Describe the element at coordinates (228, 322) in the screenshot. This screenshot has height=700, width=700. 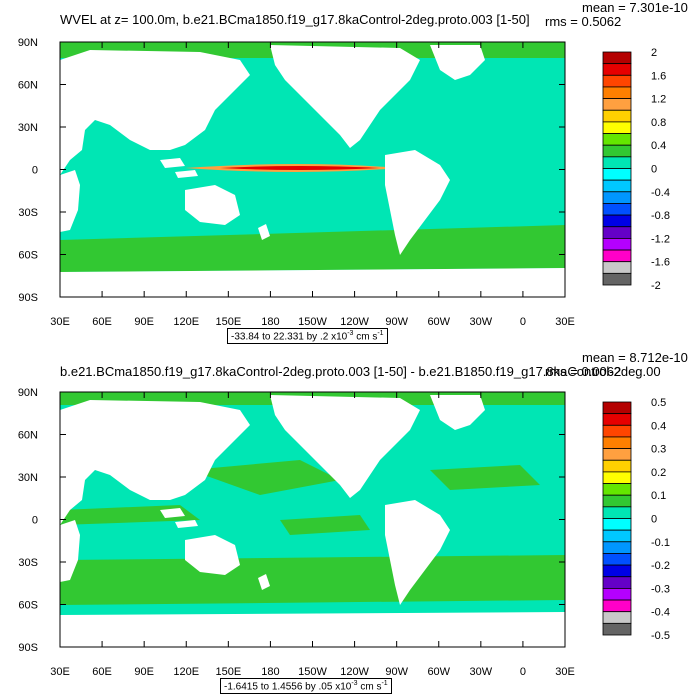
I see `x-tick-label: 150E` at that location.